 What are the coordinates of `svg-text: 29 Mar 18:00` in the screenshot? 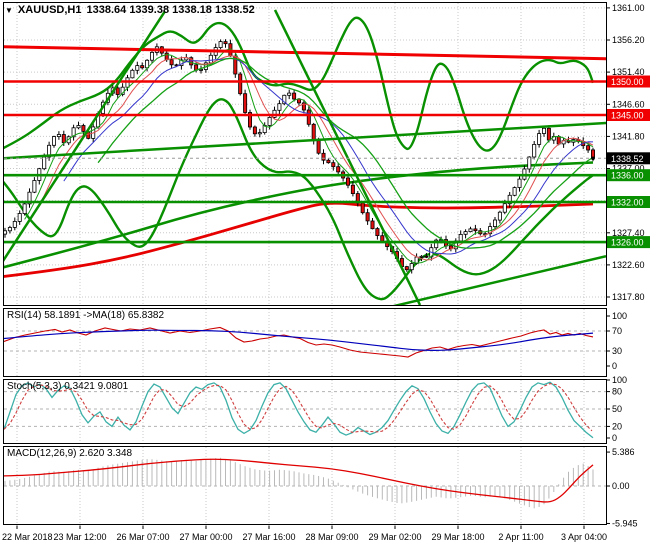 It's located at (457, 537).